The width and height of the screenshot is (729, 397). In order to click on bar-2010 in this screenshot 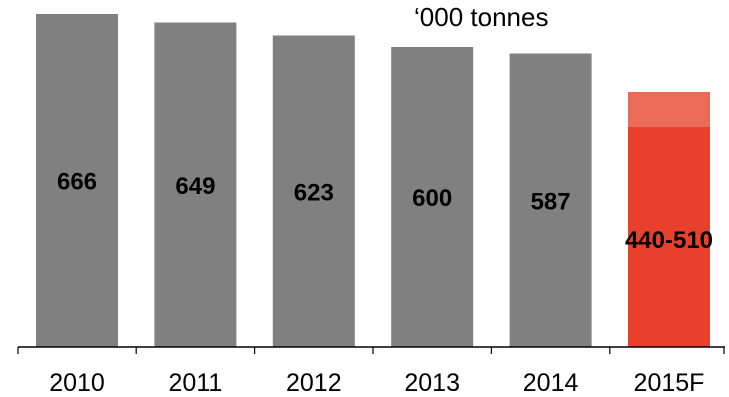, I will do `click(77, 180)`.